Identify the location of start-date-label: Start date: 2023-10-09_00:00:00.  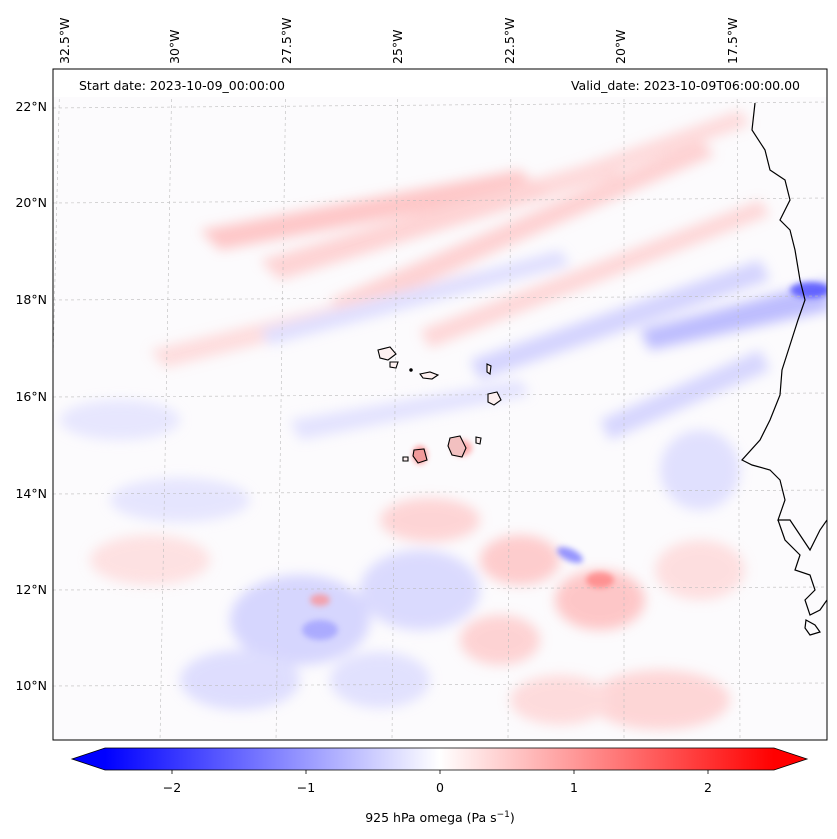
(182, 85).